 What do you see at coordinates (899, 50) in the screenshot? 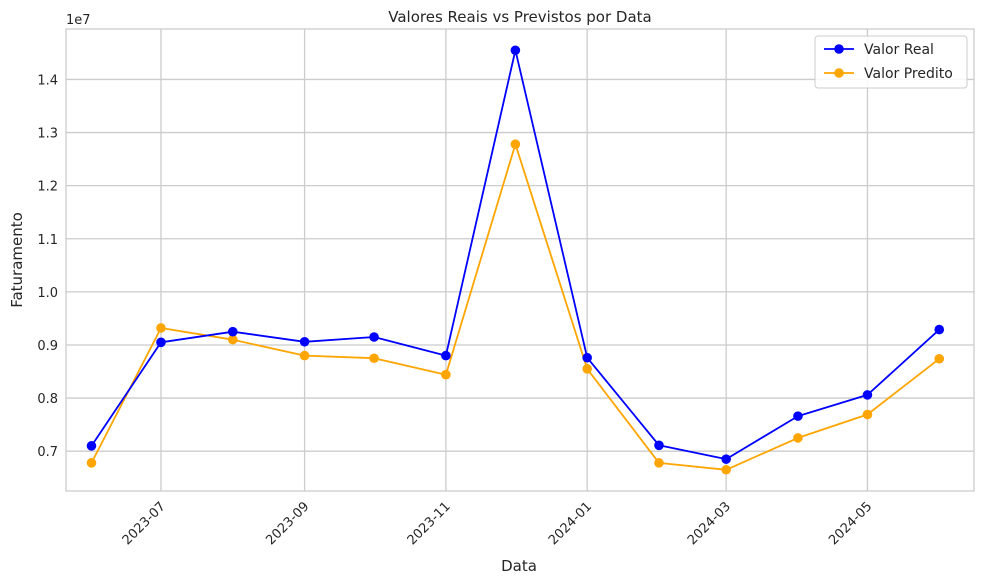
I see `legend-label: Valor Real` at bounding box center [899, 50].